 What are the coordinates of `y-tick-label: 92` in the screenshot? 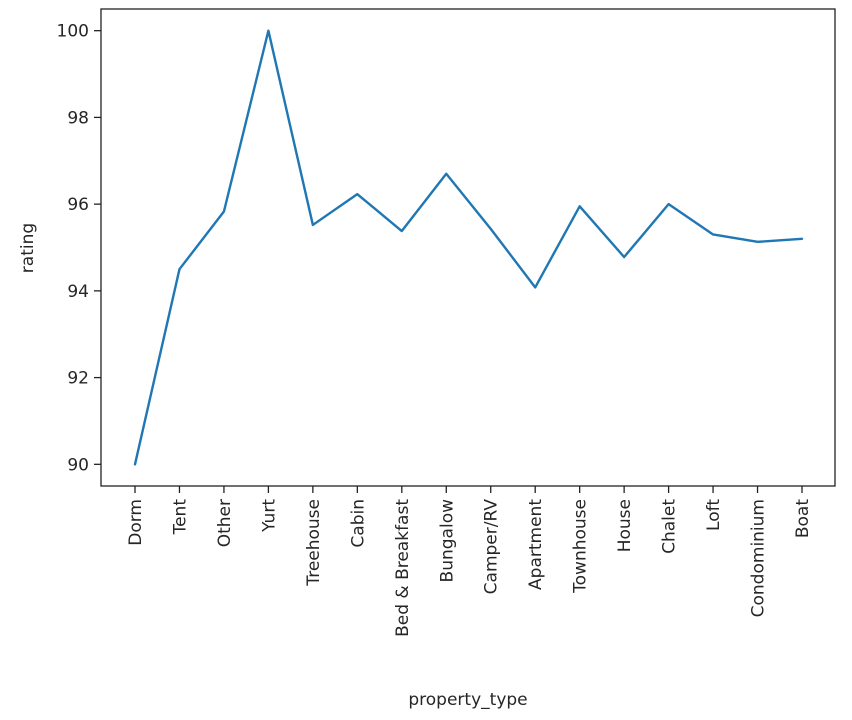 It's located at (78, 379).